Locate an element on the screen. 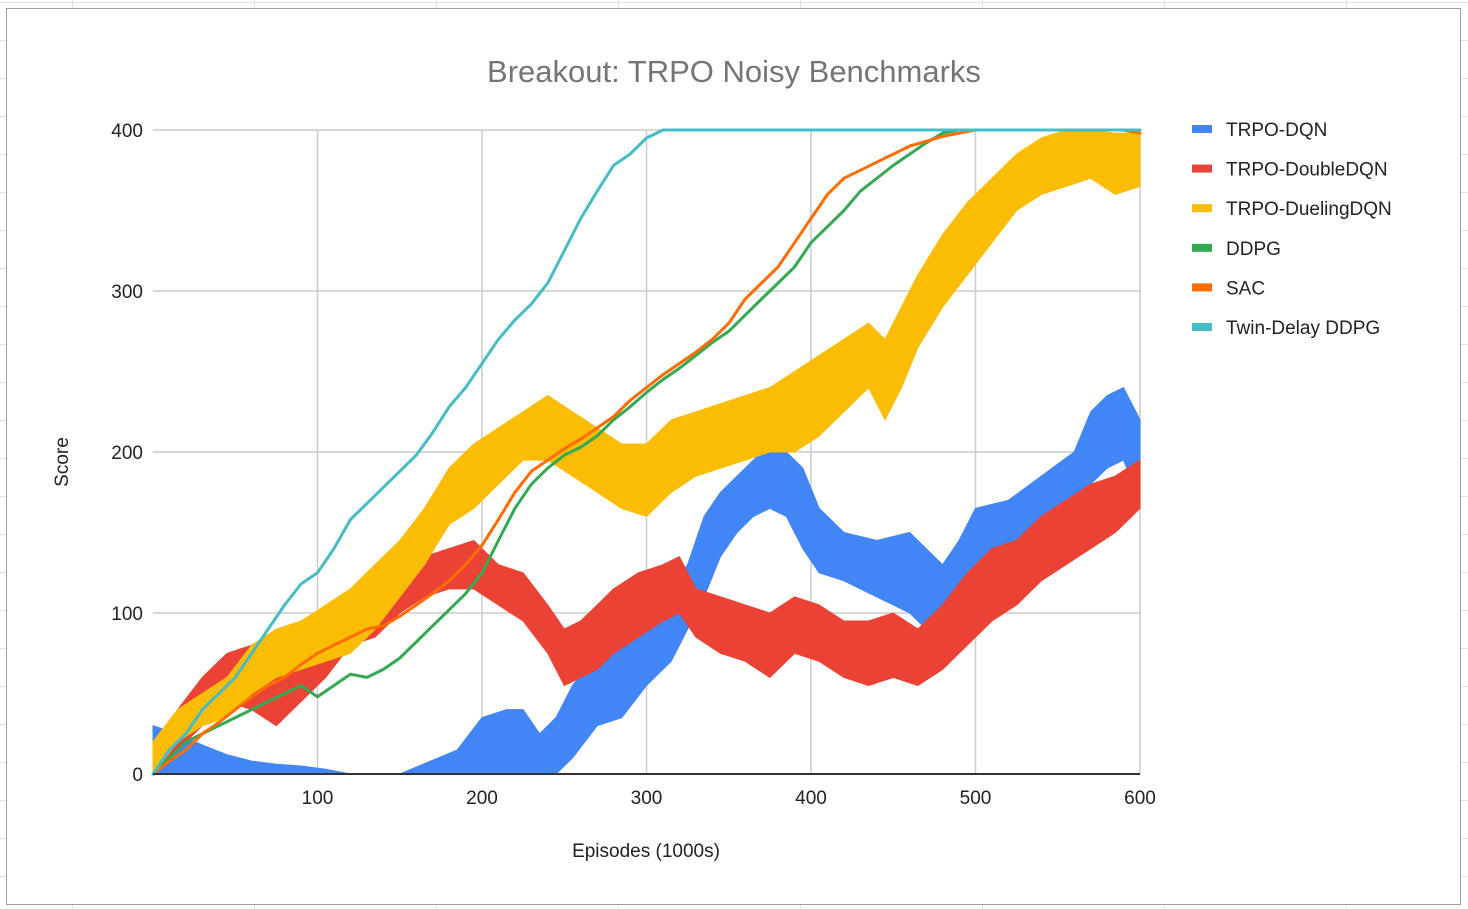  x-tick-label: 600 is located at coordinates (1140, 798).